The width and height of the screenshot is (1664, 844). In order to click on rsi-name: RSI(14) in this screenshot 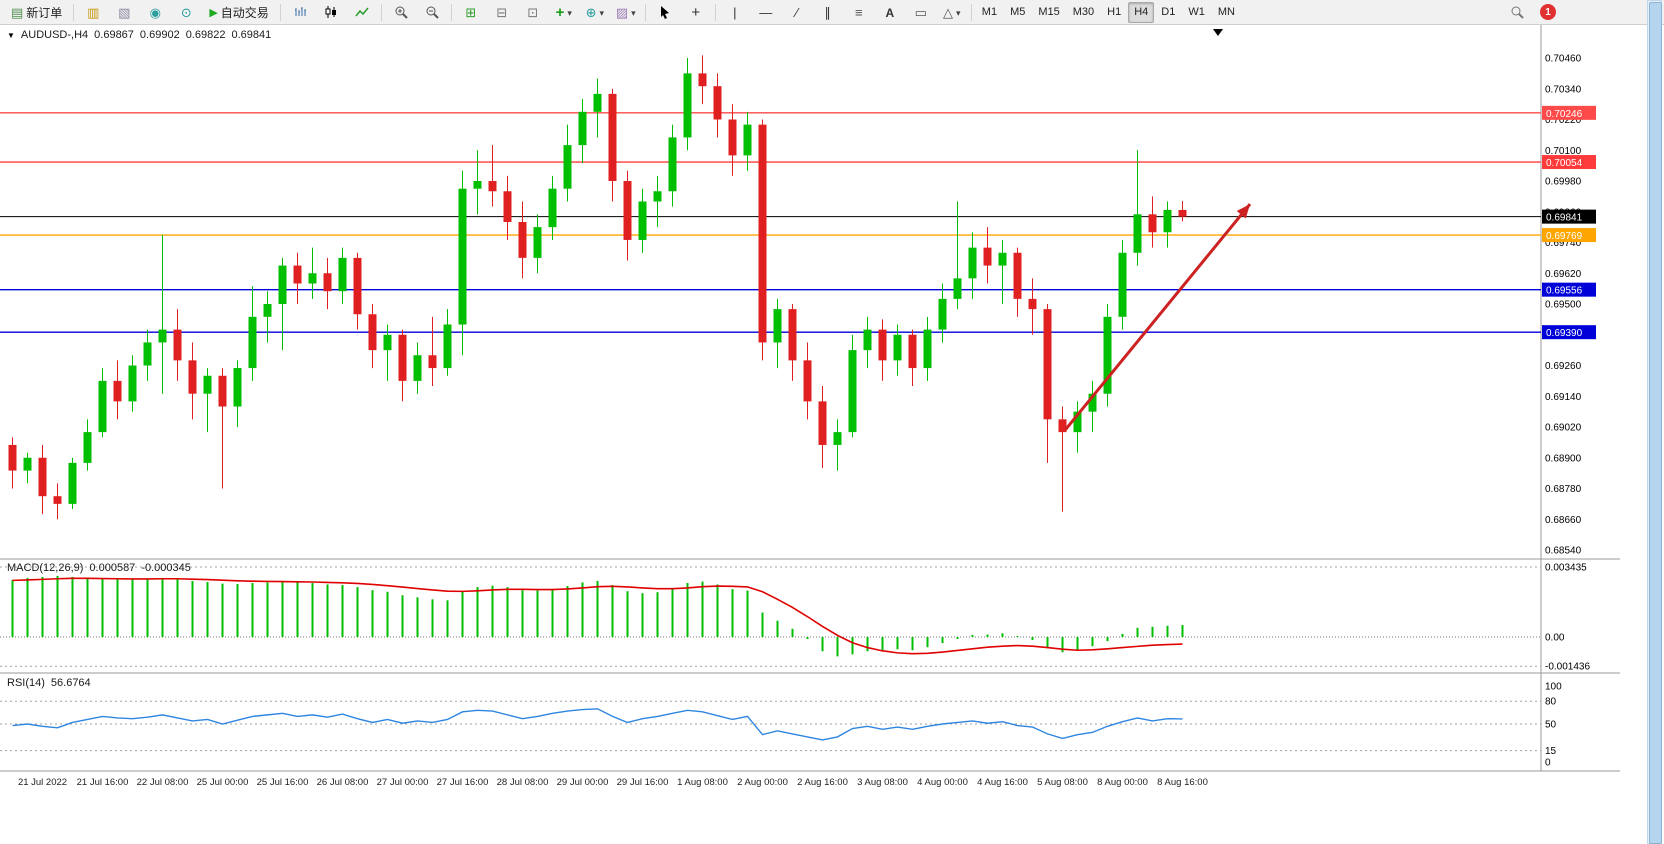, I will do `click(26, 683)`.